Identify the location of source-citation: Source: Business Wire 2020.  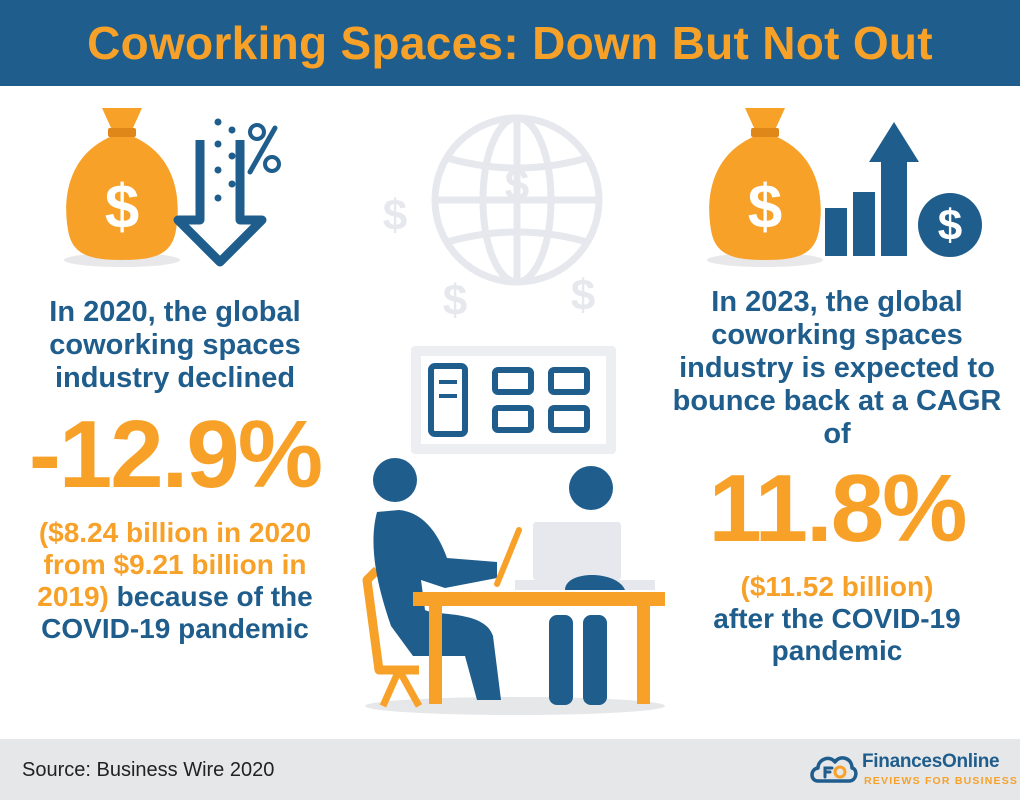
(148, 770).